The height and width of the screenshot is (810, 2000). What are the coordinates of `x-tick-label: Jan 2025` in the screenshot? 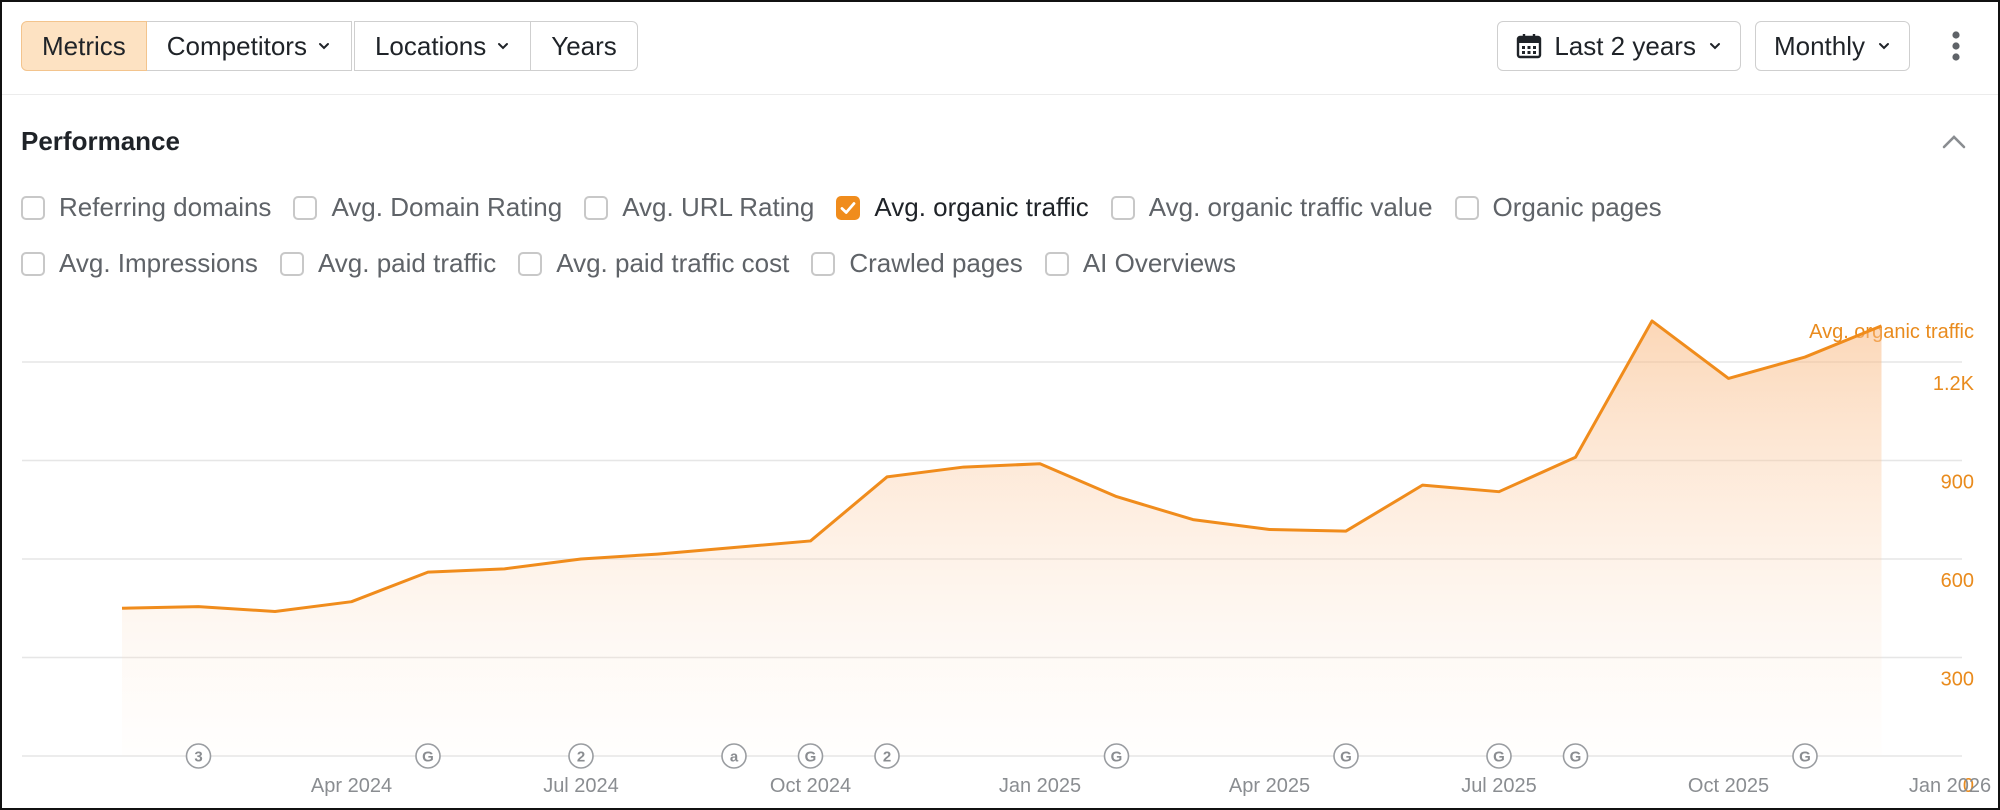 It's located at (1040, 786).